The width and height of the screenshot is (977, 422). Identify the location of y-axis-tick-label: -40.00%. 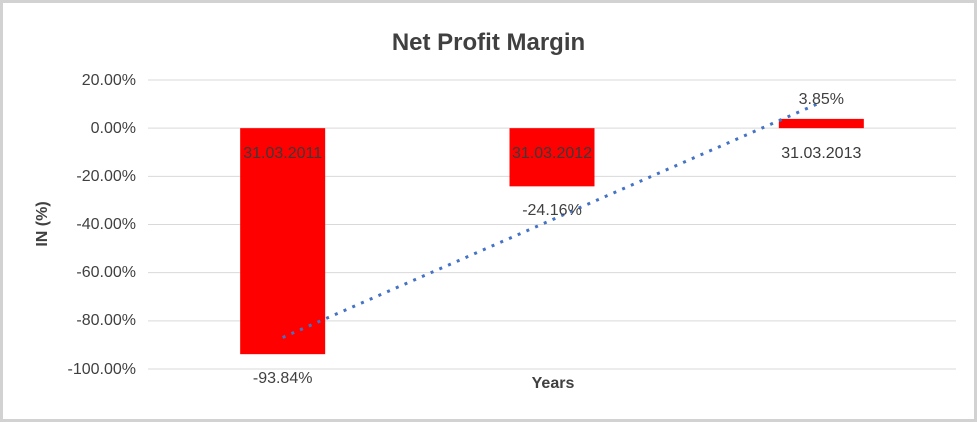
(106, 224).